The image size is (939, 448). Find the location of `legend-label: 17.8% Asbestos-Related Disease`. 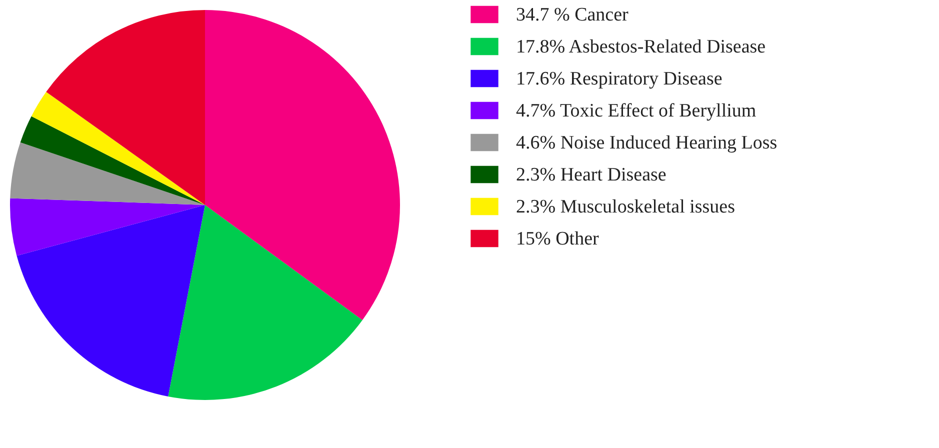

legend-label: 17.8% Asbestos-Related Disease is located at coordinates (641, 47).